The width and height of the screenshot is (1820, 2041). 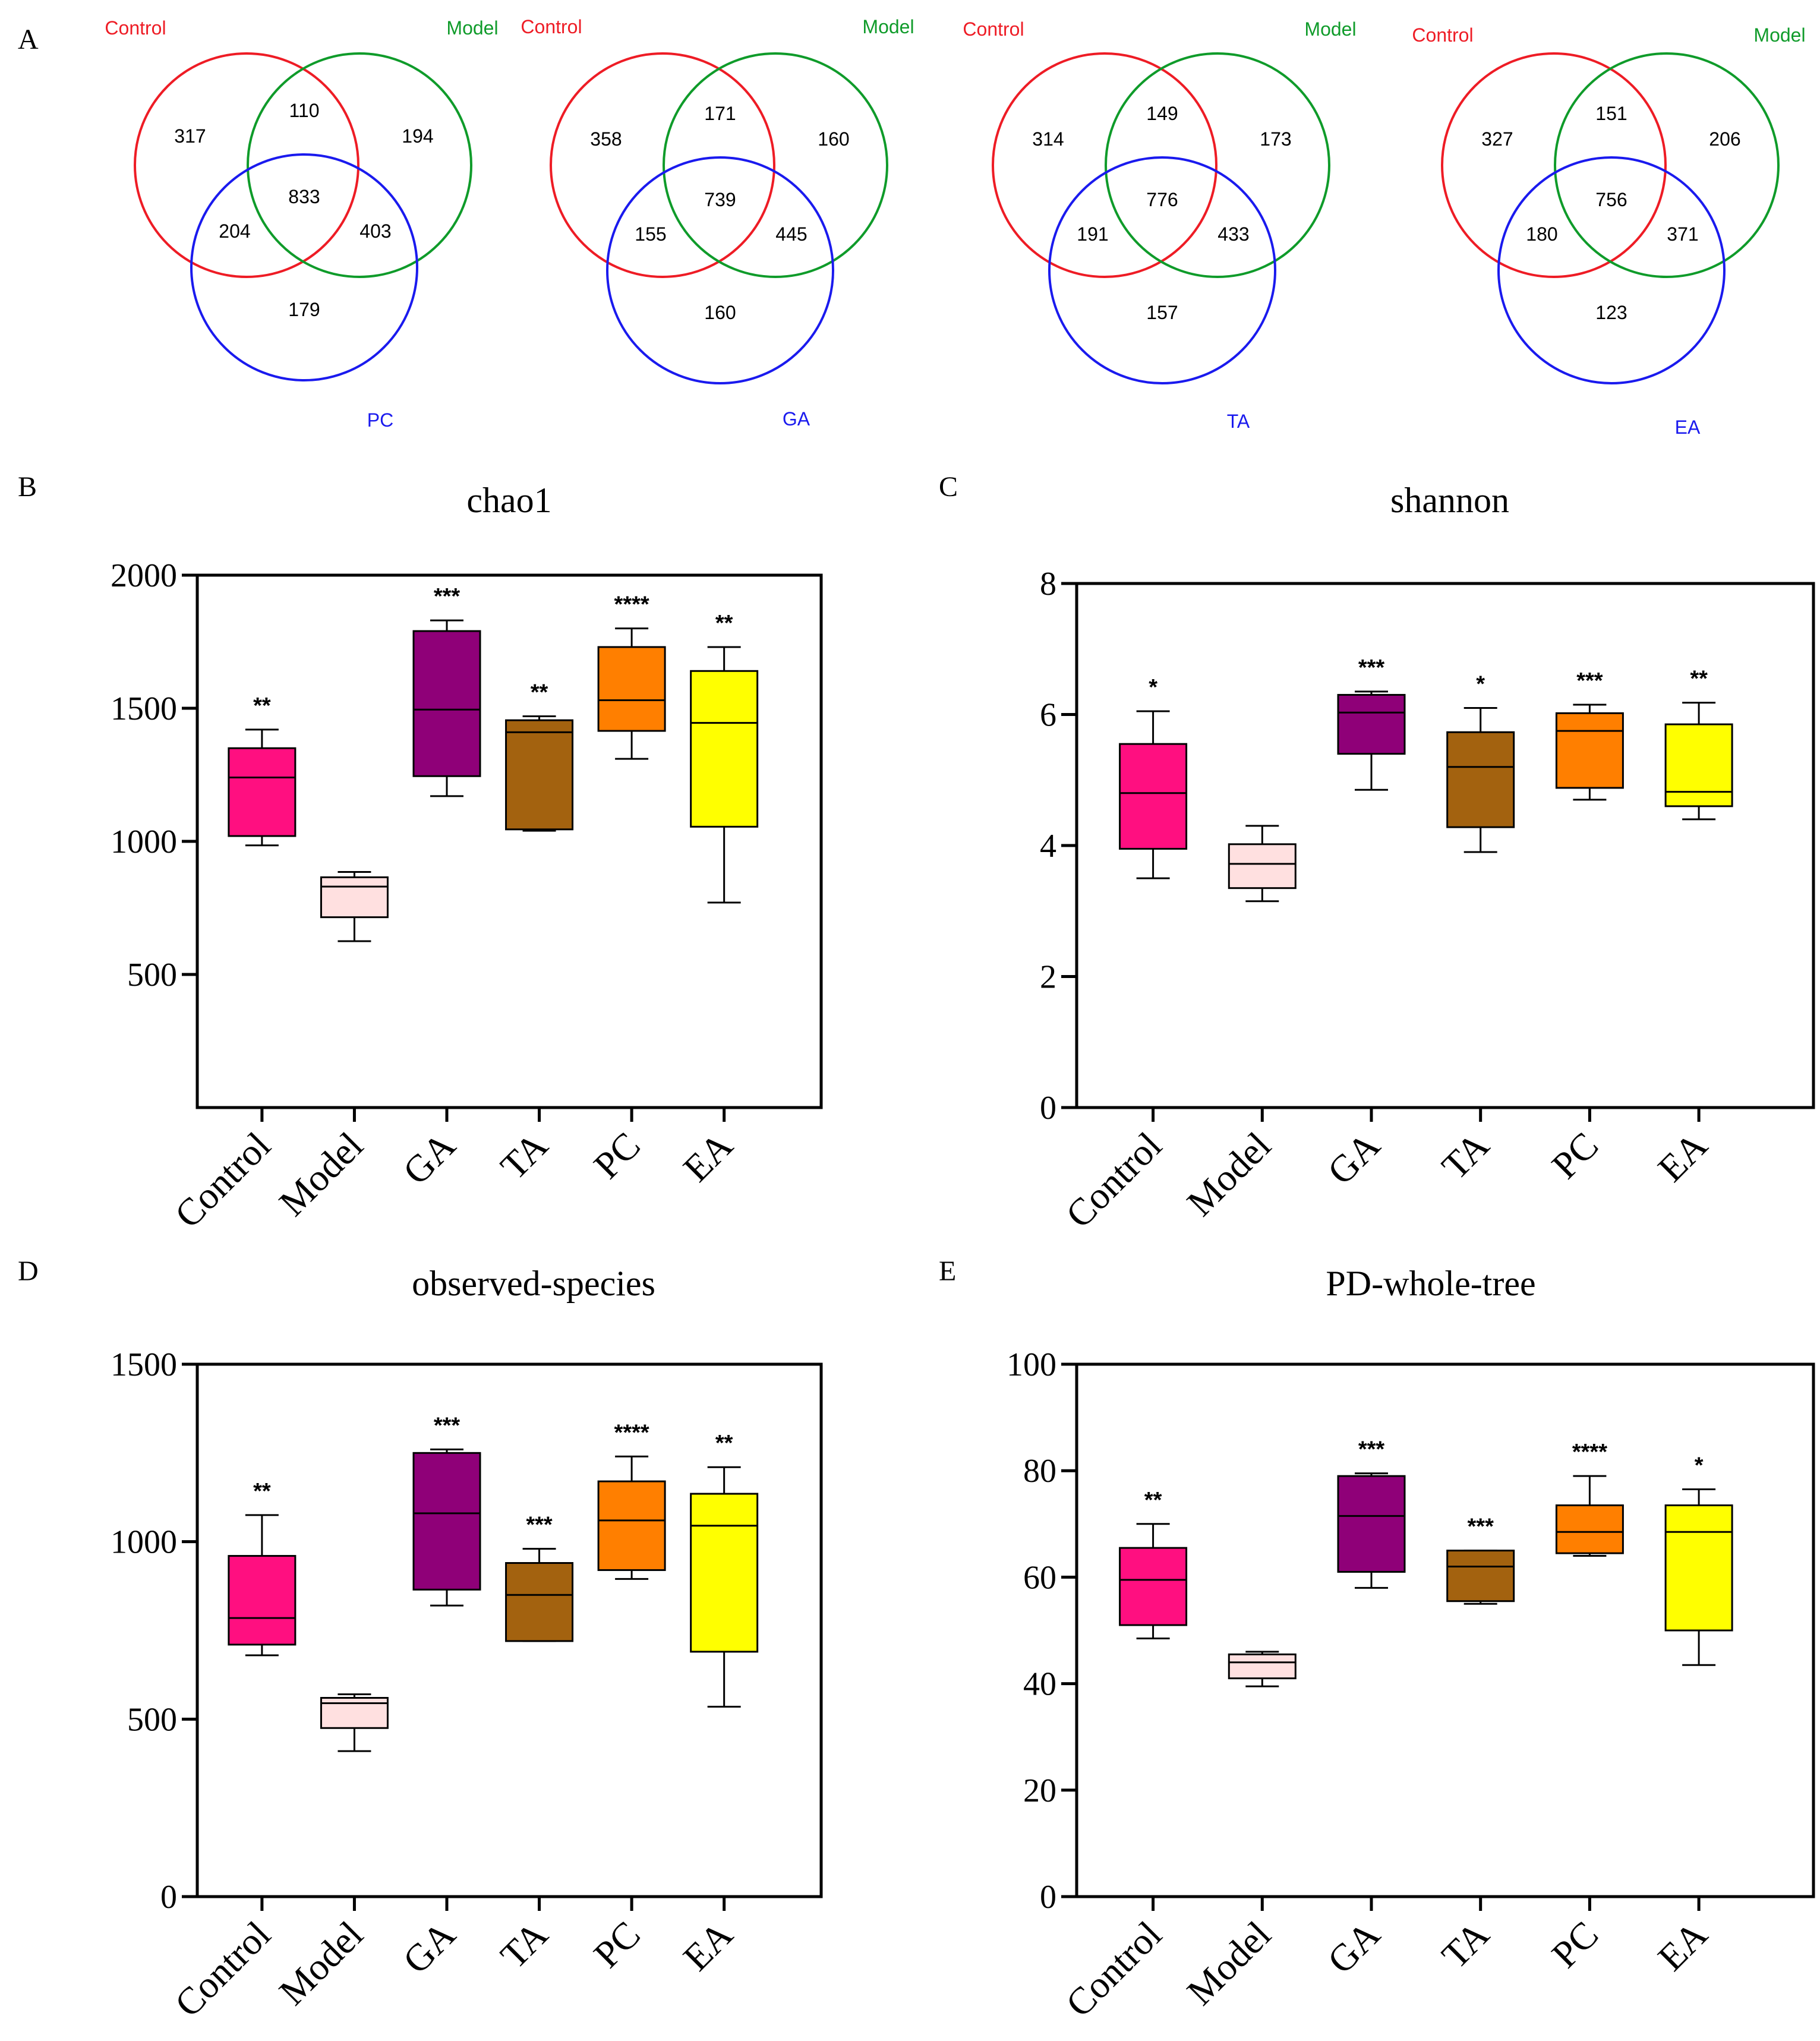 What do you see at coordinates (417, 136) in the screenshot?
I see `venn-count-b-only: 194` at bounding box center [417, 136].